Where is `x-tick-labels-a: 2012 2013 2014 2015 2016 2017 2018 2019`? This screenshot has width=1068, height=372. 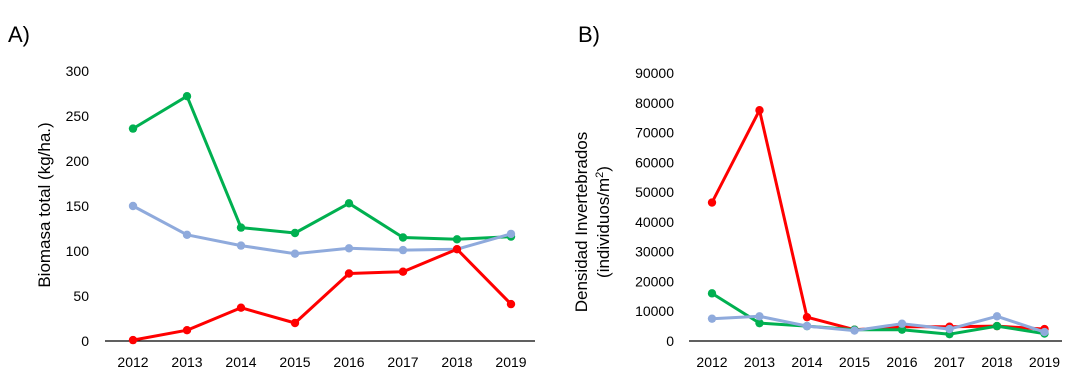 x-tick-labels-a: 2012 2013 2014 2015 2016 2017 2018 2019 is located at coordinates (321, 362).